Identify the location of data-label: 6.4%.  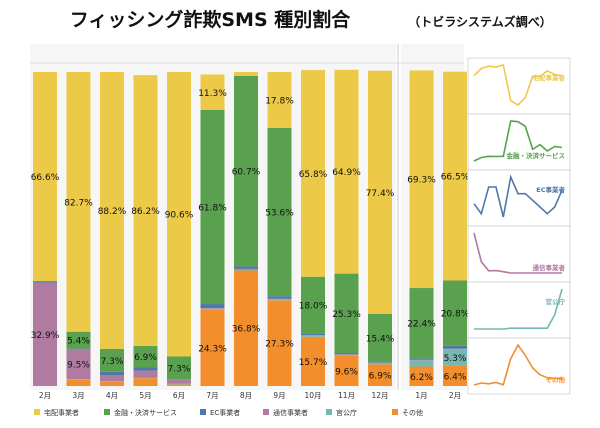
(455, 377).